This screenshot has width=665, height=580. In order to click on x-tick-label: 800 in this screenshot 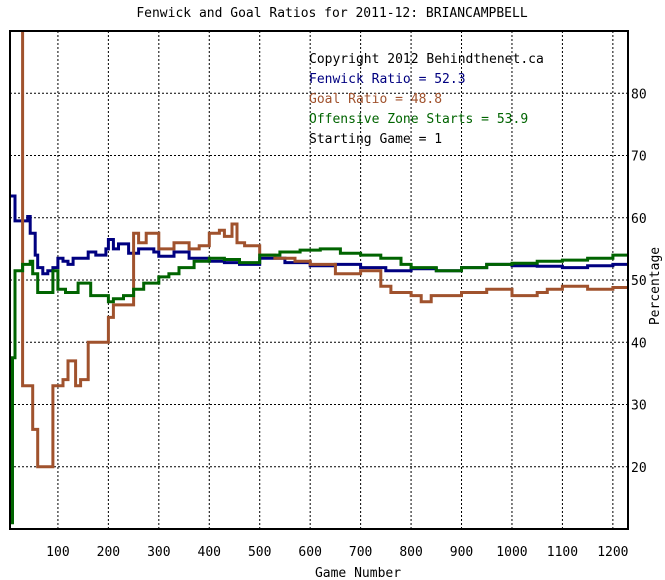, I will do `click(410, 552)`.